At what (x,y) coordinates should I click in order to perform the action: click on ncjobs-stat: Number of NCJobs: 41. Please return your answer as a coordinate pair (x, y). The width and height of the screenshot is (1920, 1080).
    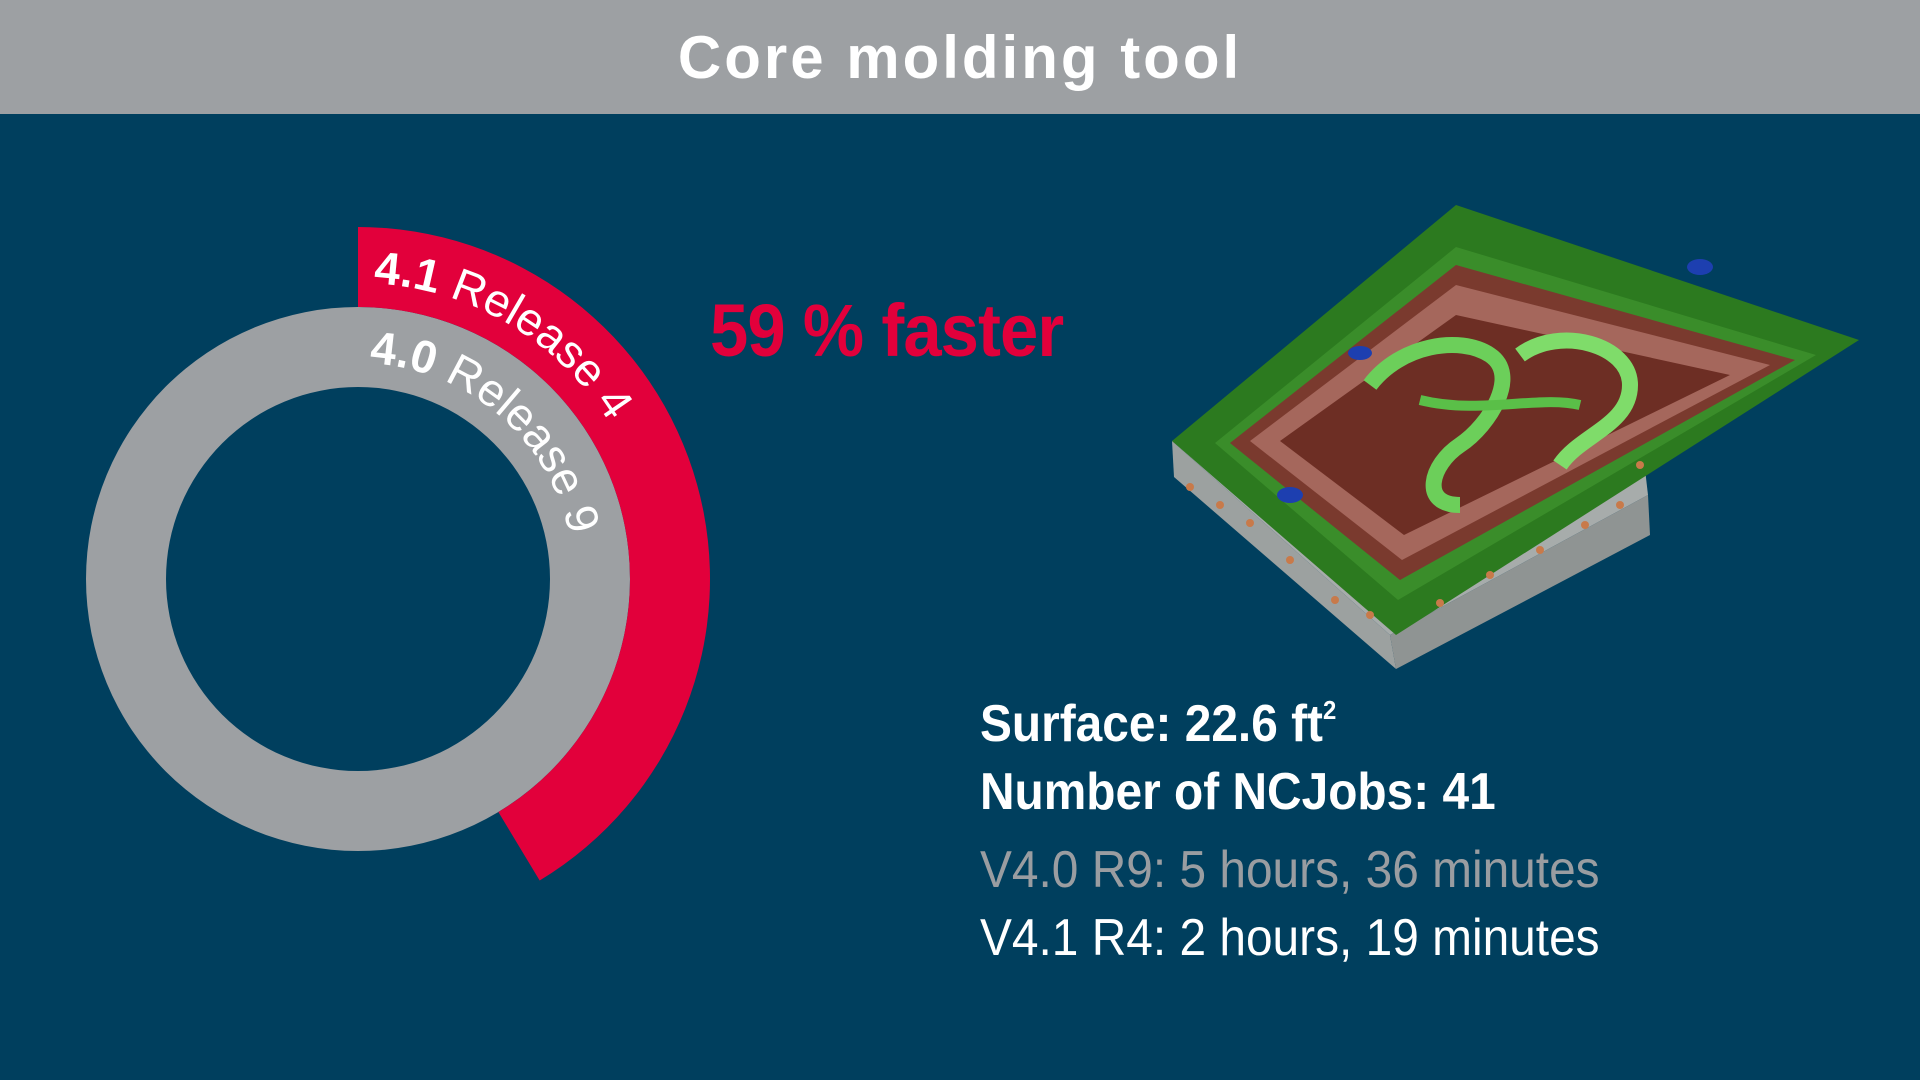
    Looking at the image, I should click on (1238, 792).